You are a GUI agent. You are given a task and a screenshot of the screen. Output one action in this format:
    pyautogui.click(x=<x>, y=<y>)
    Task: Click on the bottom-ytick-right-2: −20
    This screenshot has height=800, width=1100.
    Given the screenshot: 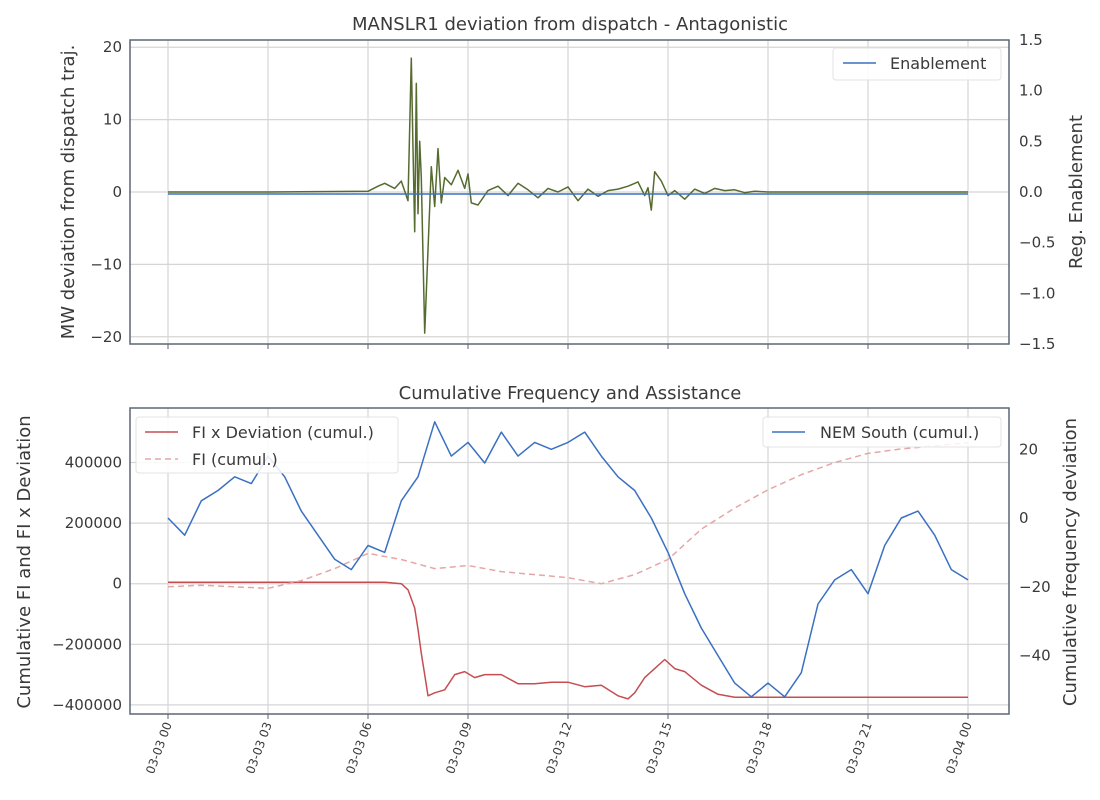 What is the action you would take?
    pyautogui.click(x=1035, y=587)
    